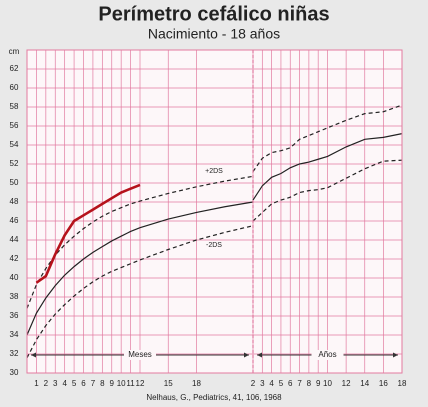 The height and width of the screenshot is (407, 428). I want to click on x-axis-label: Meses, so click(140, 354).